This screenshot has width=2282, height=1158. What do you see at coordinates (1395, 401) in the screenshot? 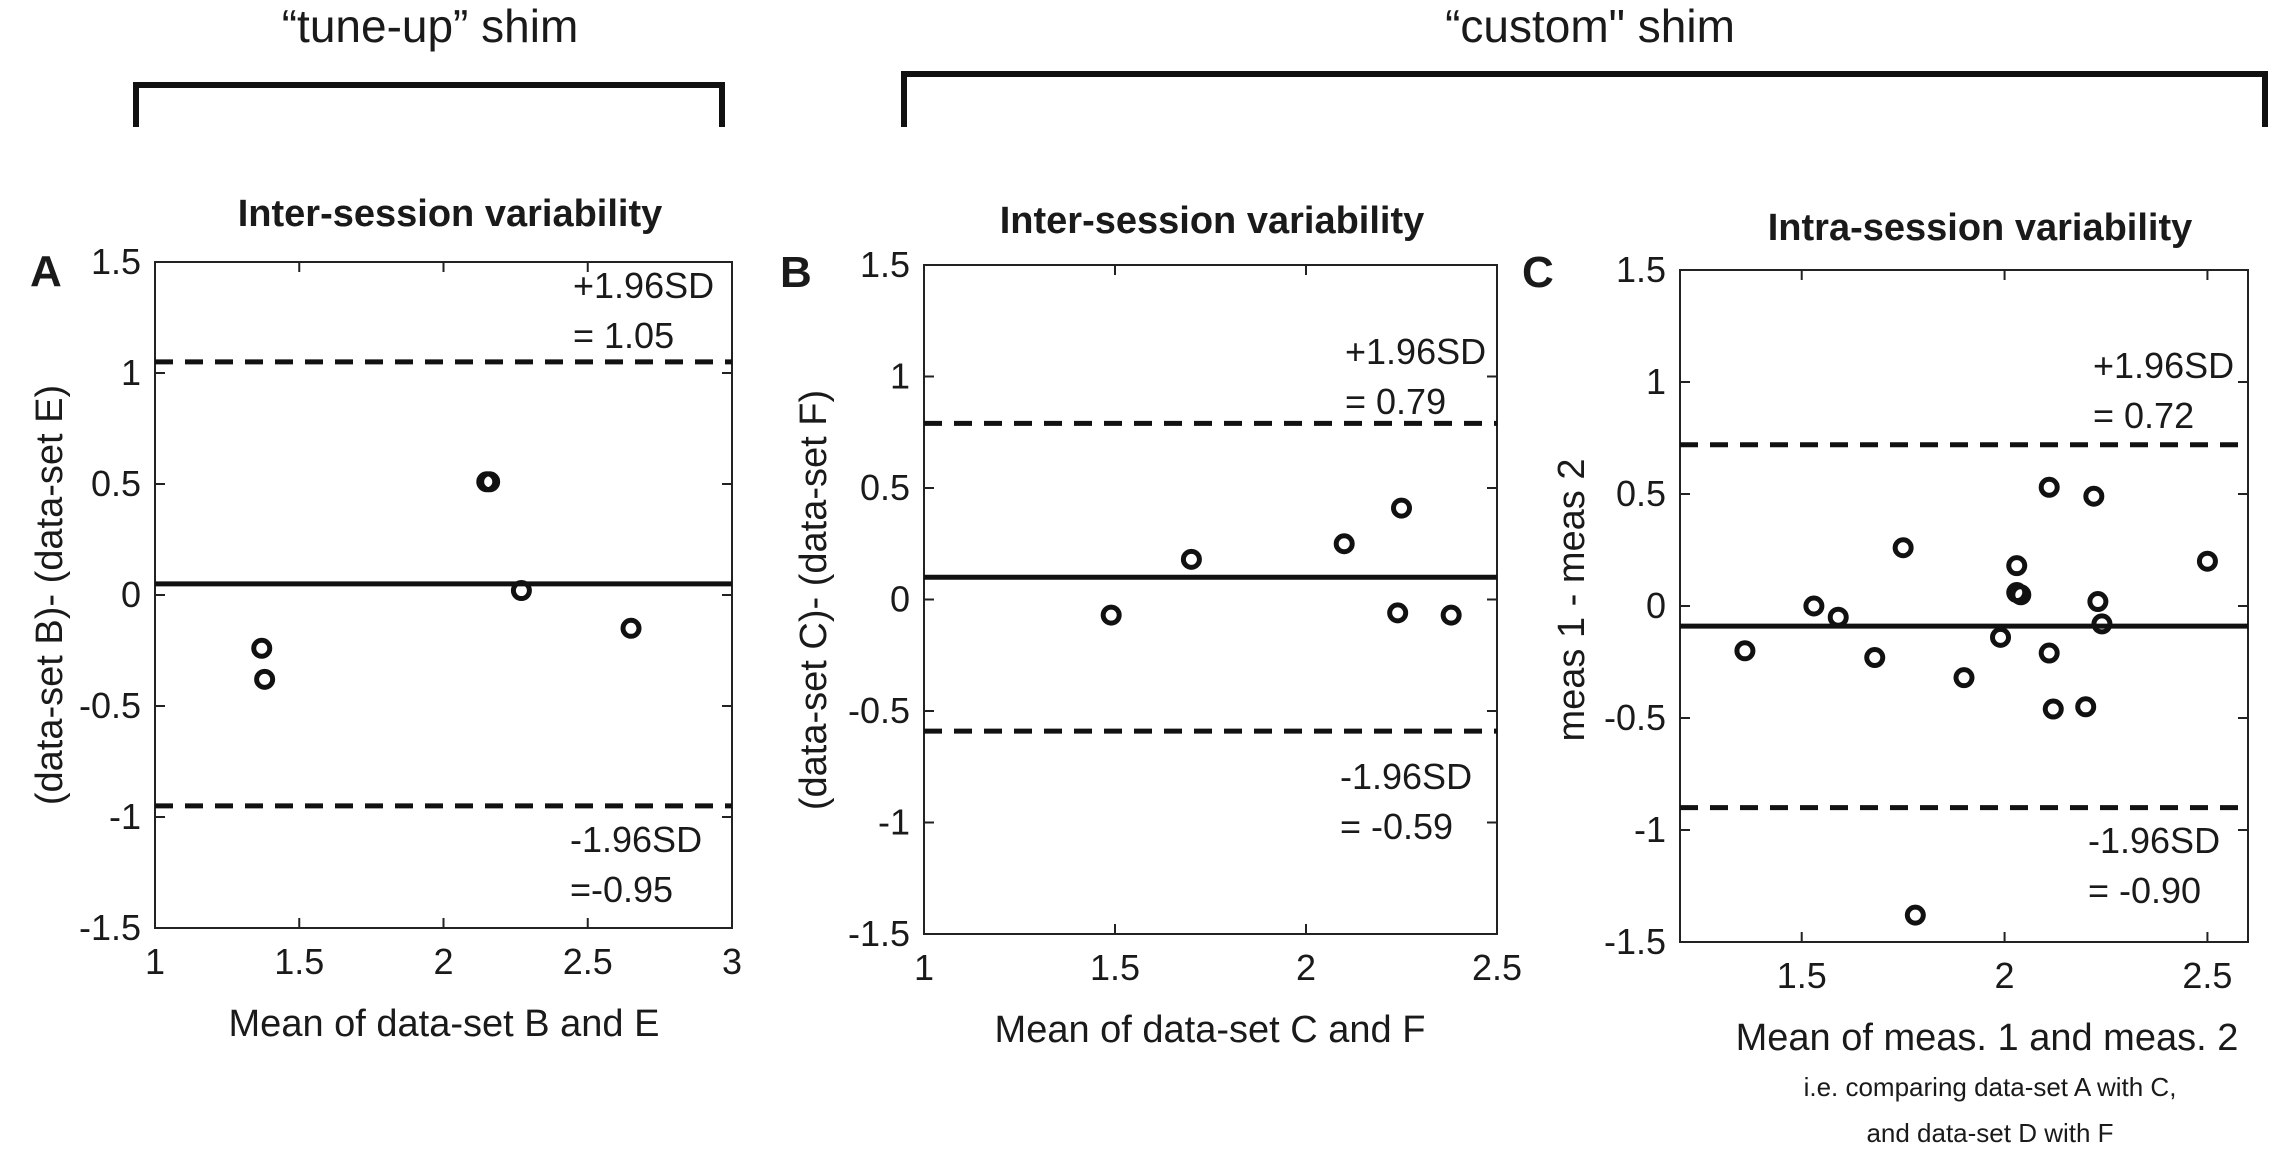
I see `upper-loa-value: = 0.79` at bounding box center [1395, 401].